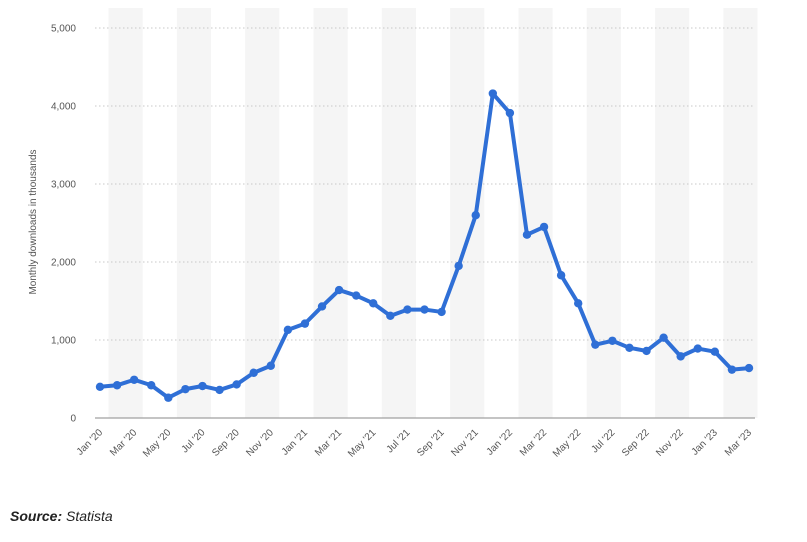 The height and width of the screenshot is (542, 807). I want to click on x-tick-label: Nov '21, so click(465, 443).